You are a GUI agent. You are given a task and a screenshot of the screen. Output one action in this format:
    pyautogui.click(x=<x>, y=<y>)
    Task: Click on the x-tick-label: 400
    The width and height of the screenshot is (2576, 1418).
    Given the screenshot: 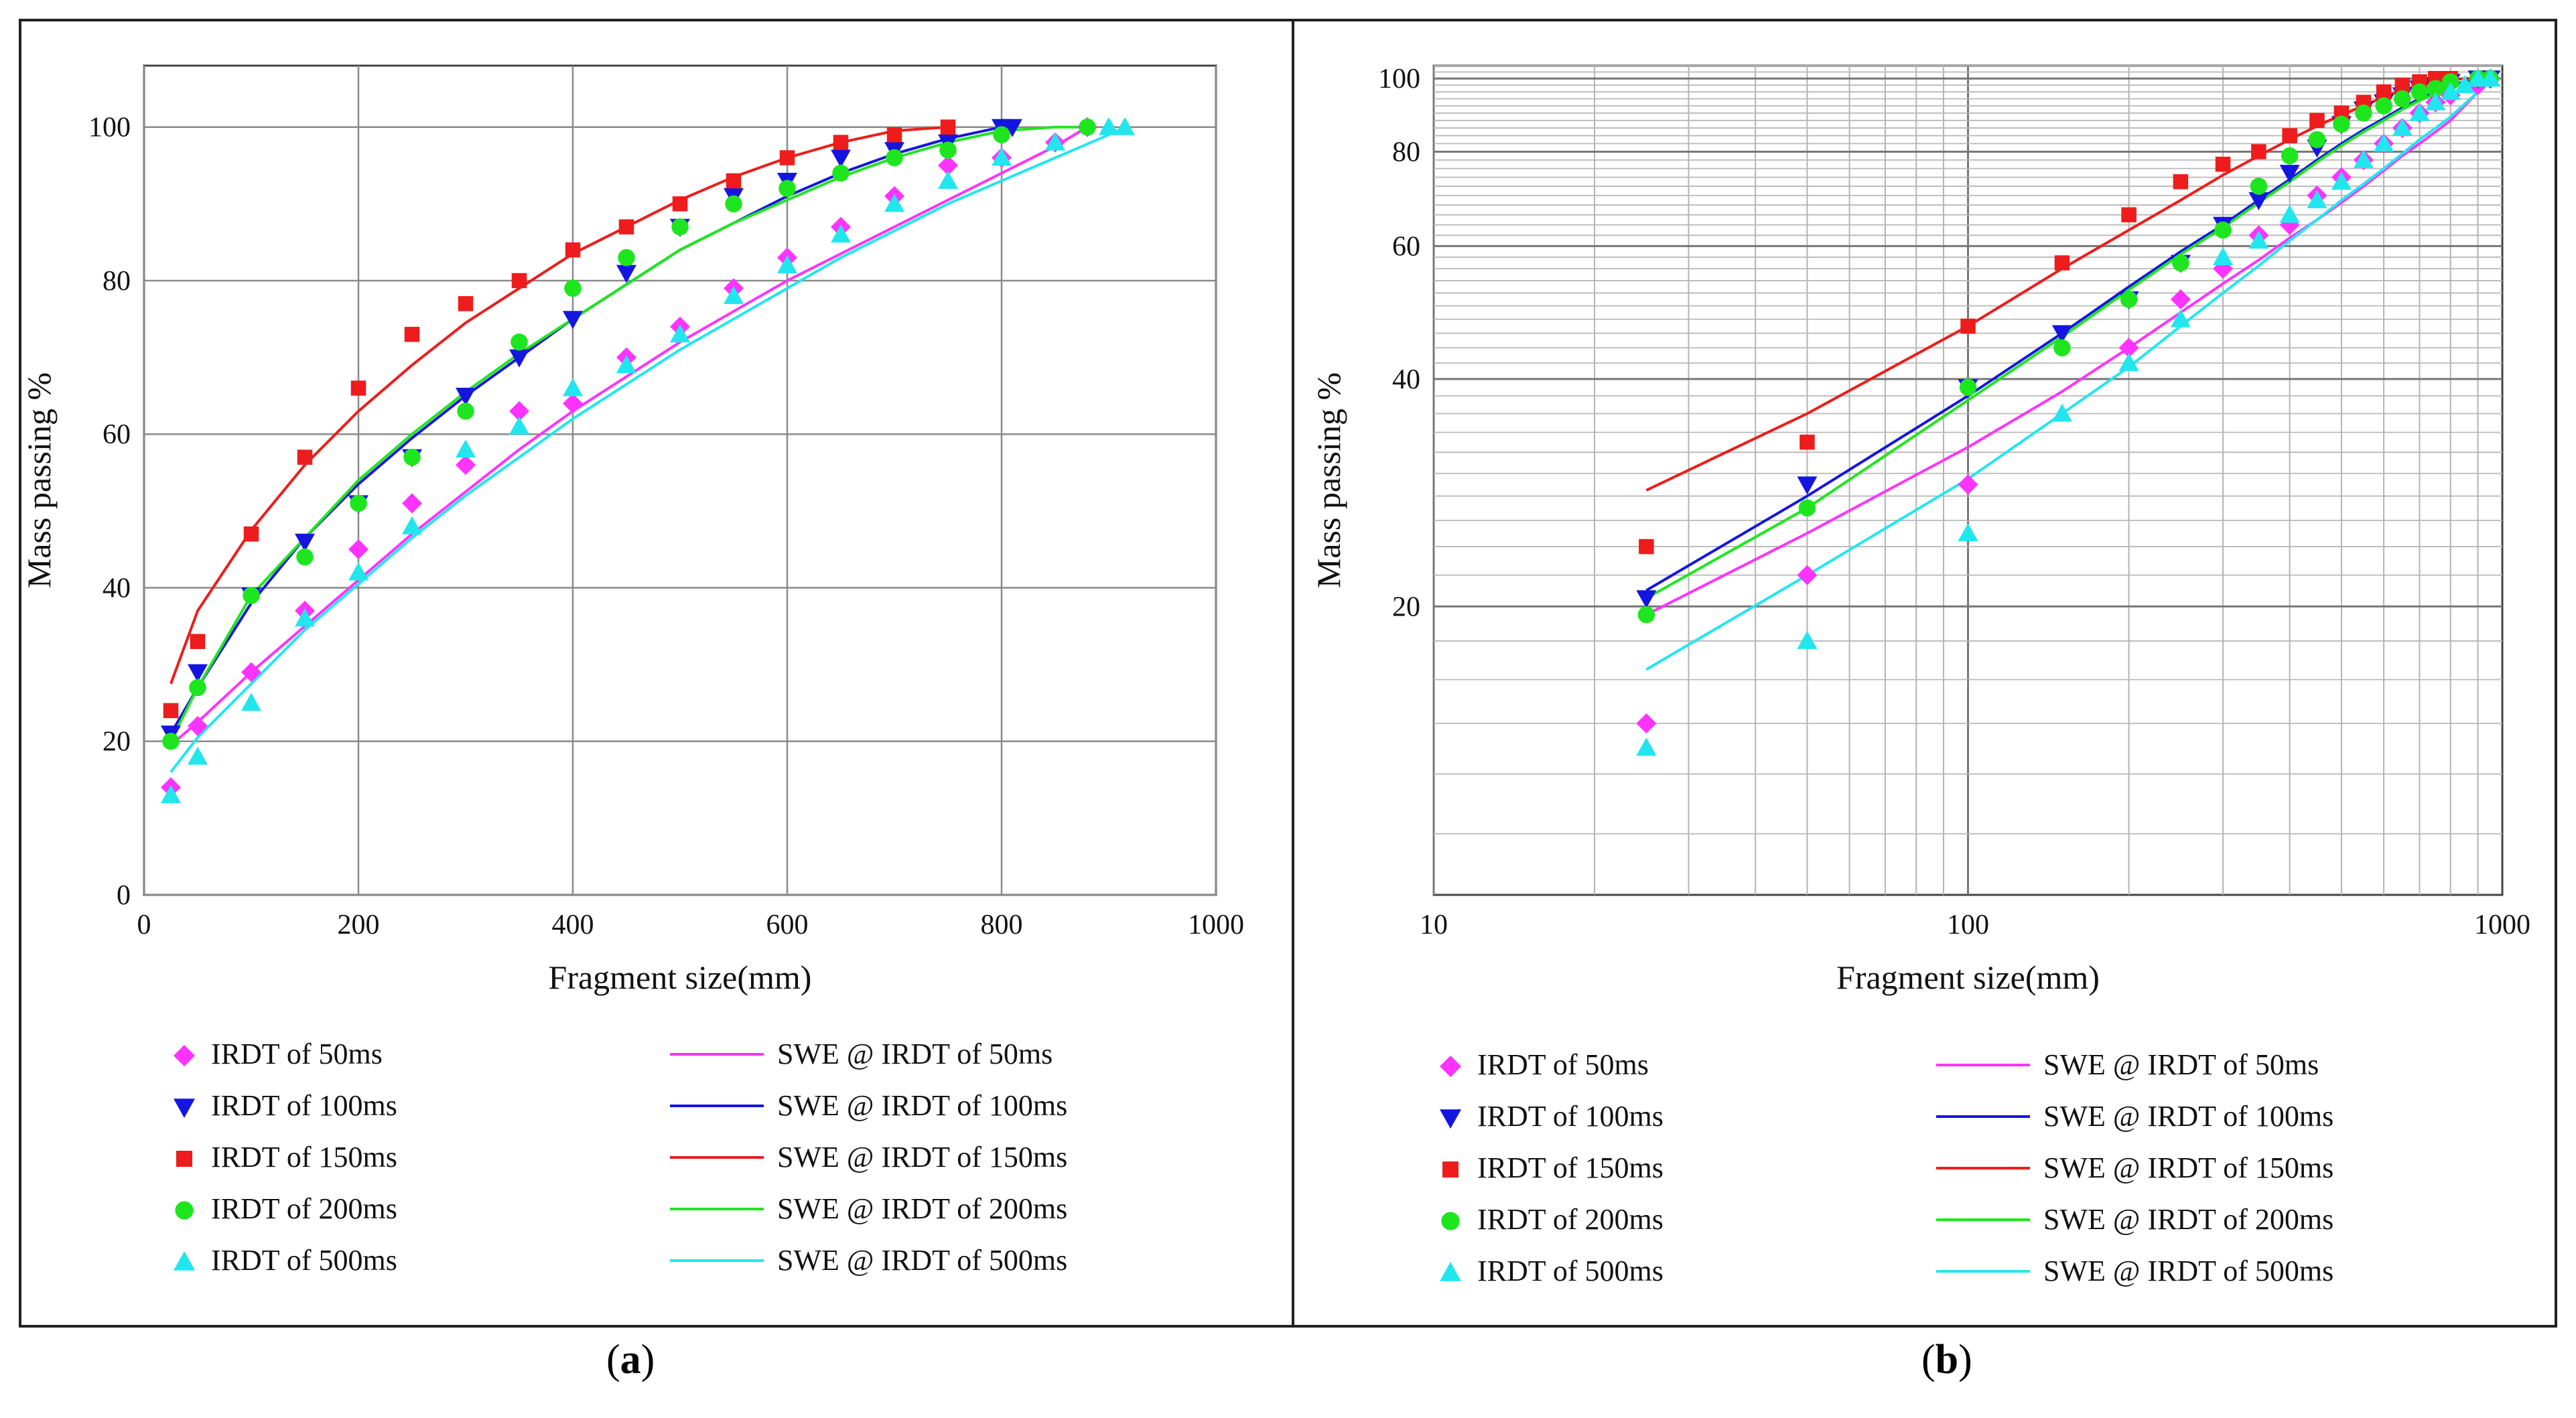 What is the action you would take?
    pyautogui.click(x=573, y=925)
    